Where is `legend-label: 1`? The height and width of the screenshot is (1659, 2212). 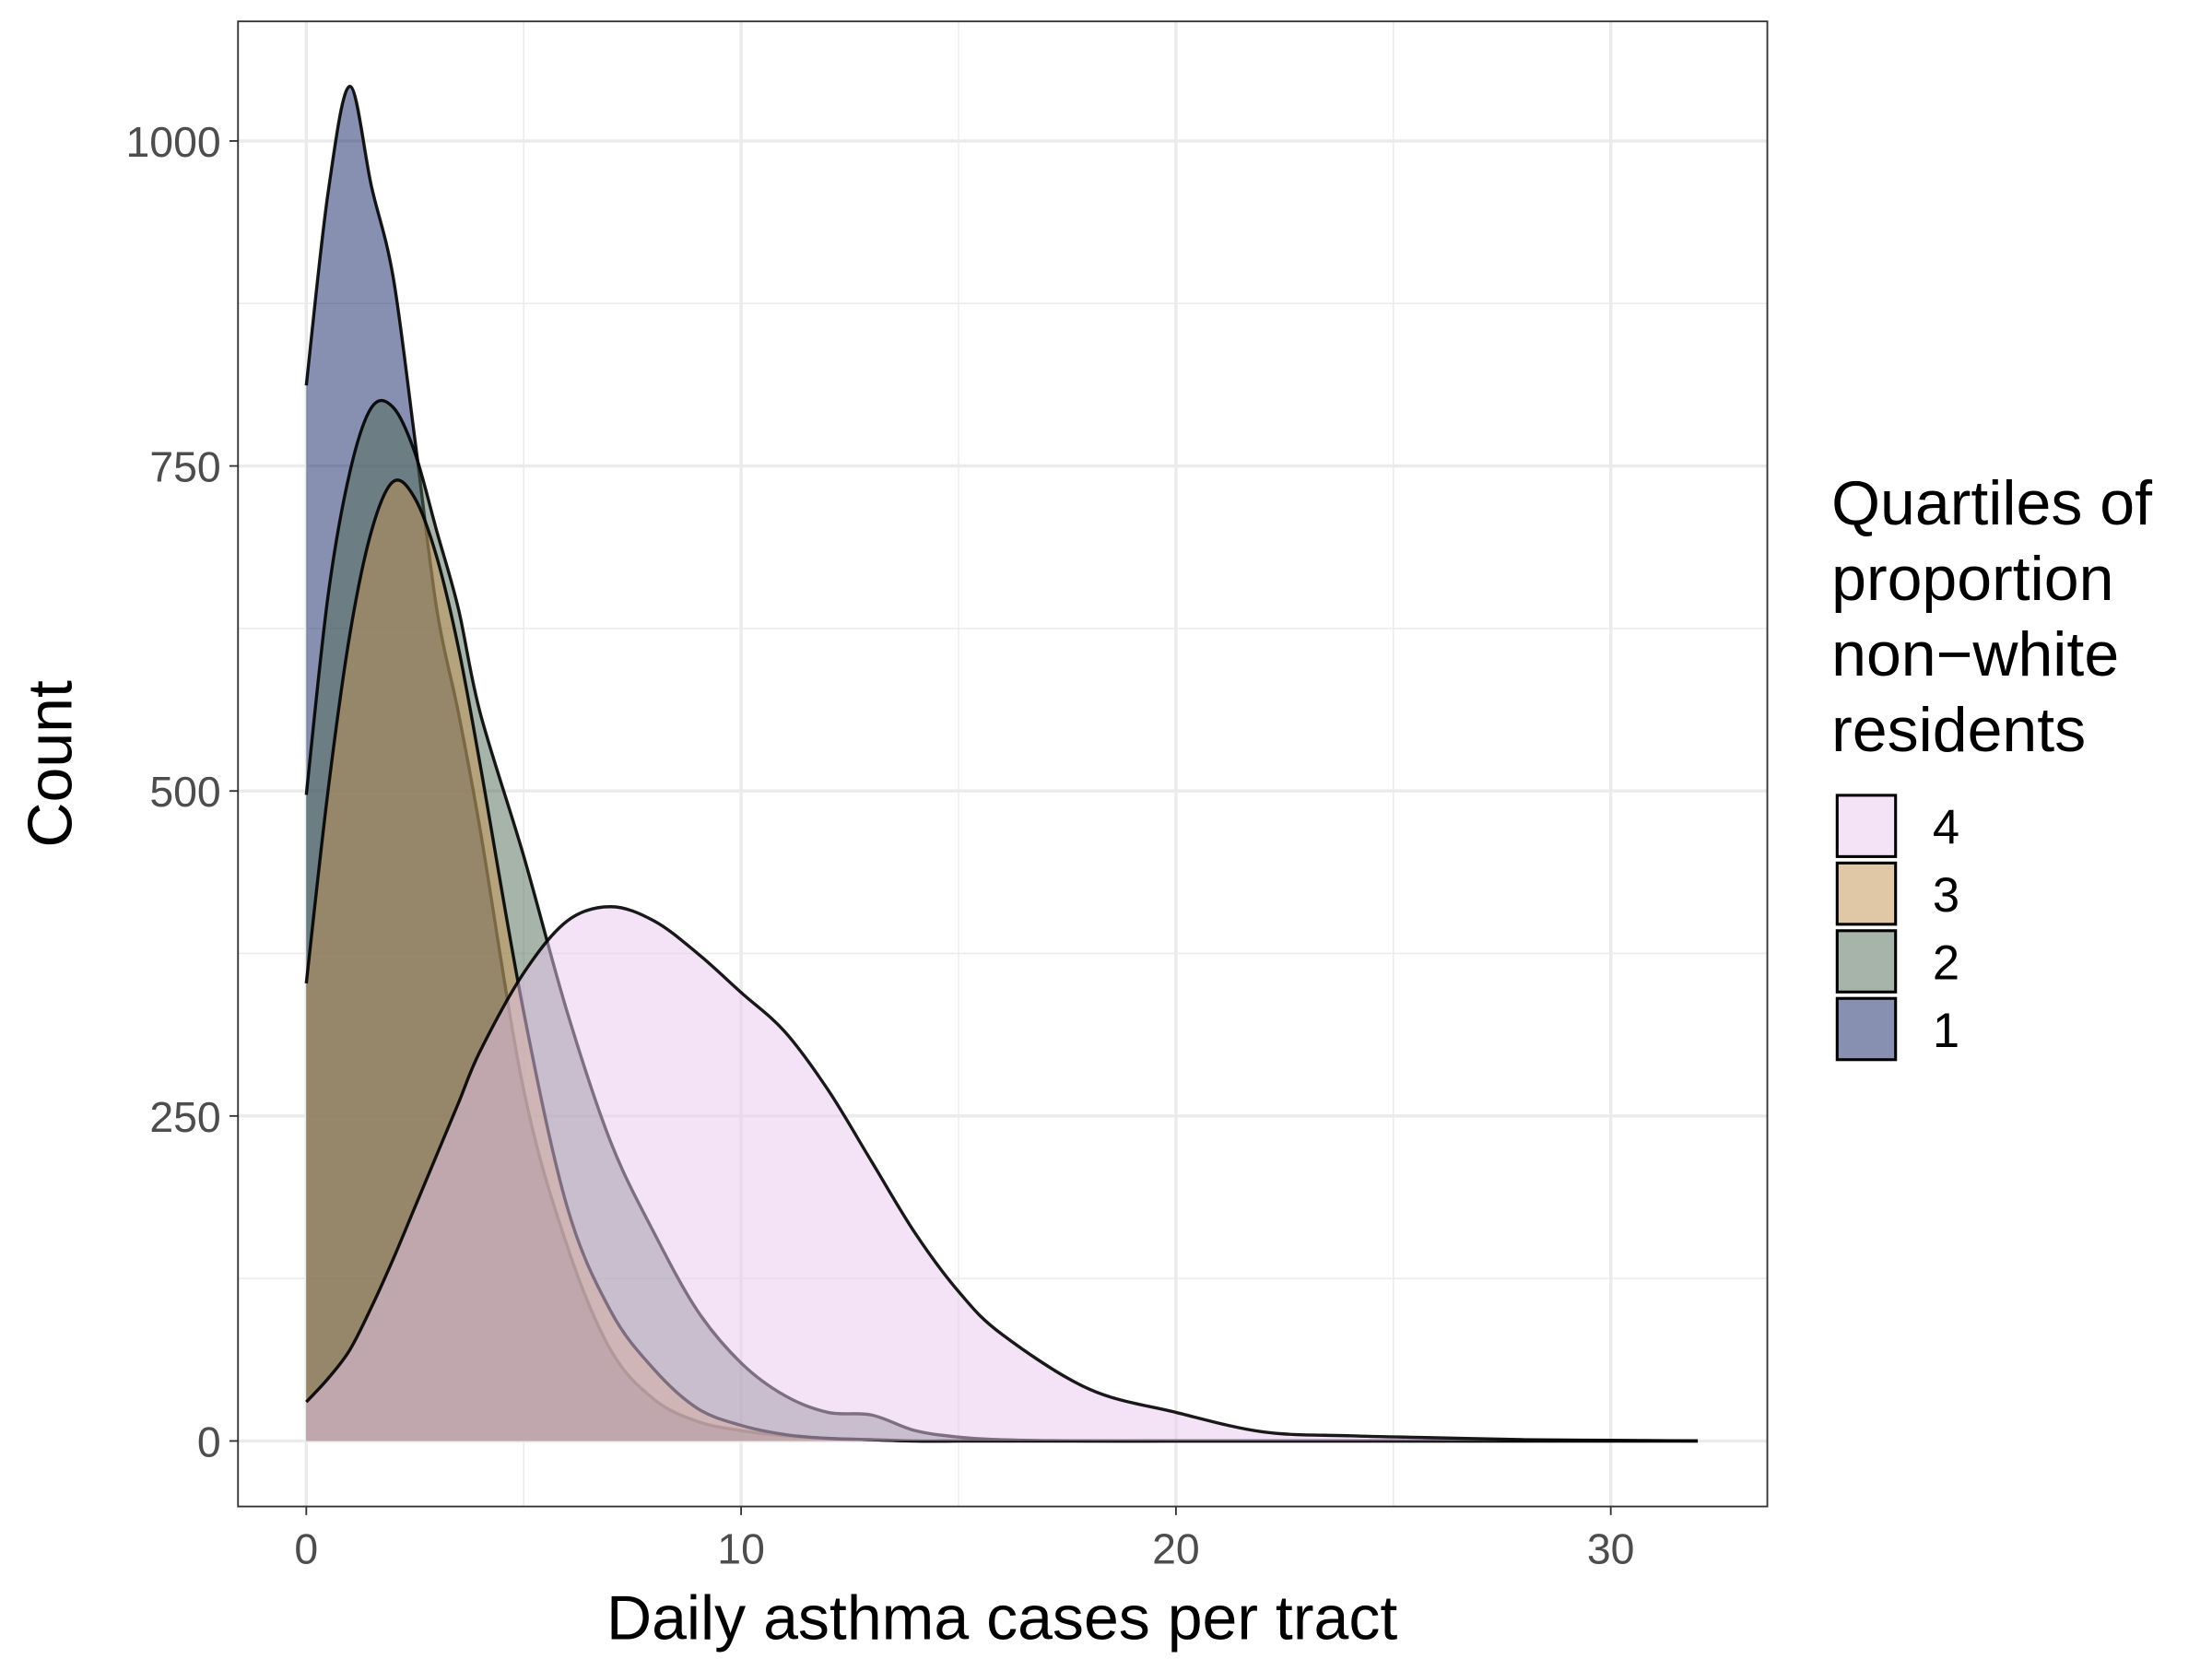
legend-label: 1 is located at coordinates (1946, 1031).